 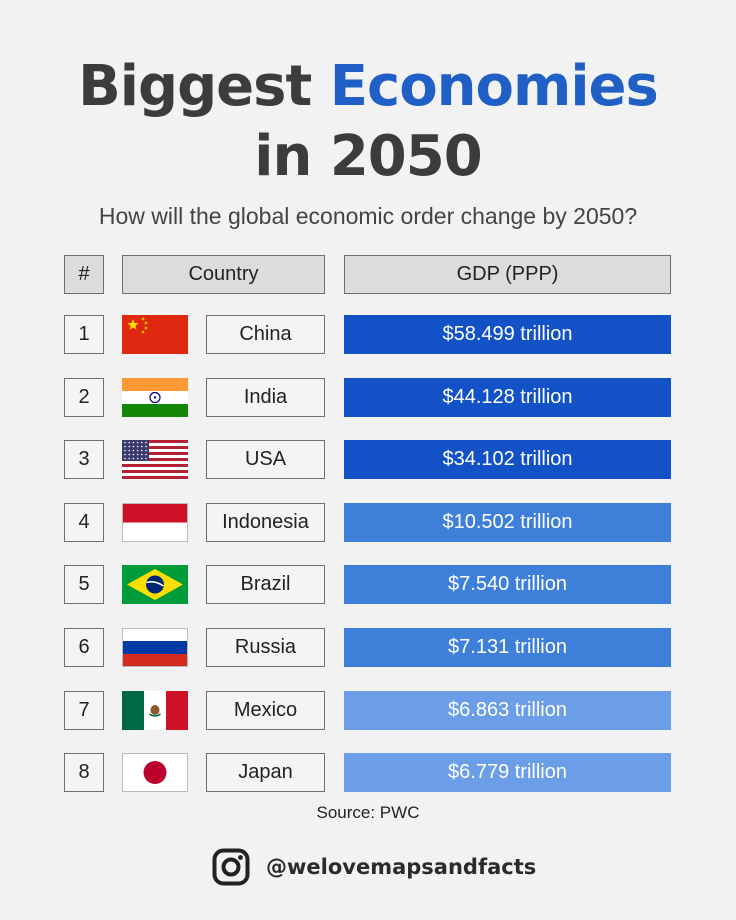 I want to click on rank-cell: 7, so click(x=84, y=710).